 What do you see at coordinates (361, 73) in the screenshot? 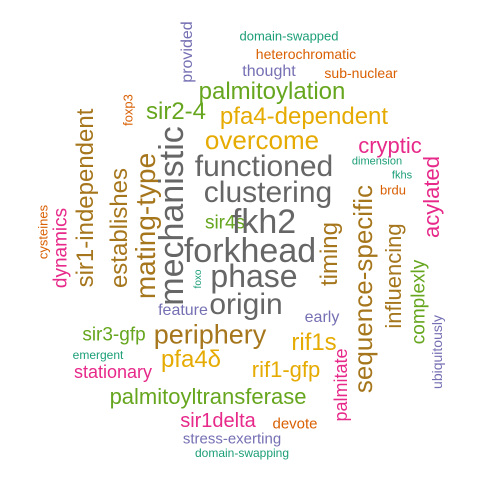
I see `word-sub-nuclear: sub-nuclear` at bounding box center [361, 73].